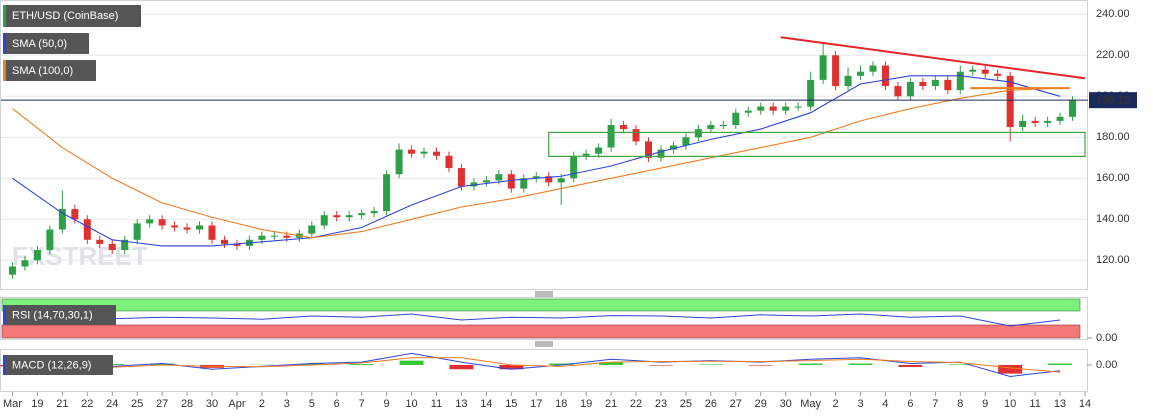 The height and width of the screenshot is (416, 1153). What do you see at coordinates (12, 404) in the screenshot?
I see `x-tick-label: Mar` at bounding box center [12, 404].